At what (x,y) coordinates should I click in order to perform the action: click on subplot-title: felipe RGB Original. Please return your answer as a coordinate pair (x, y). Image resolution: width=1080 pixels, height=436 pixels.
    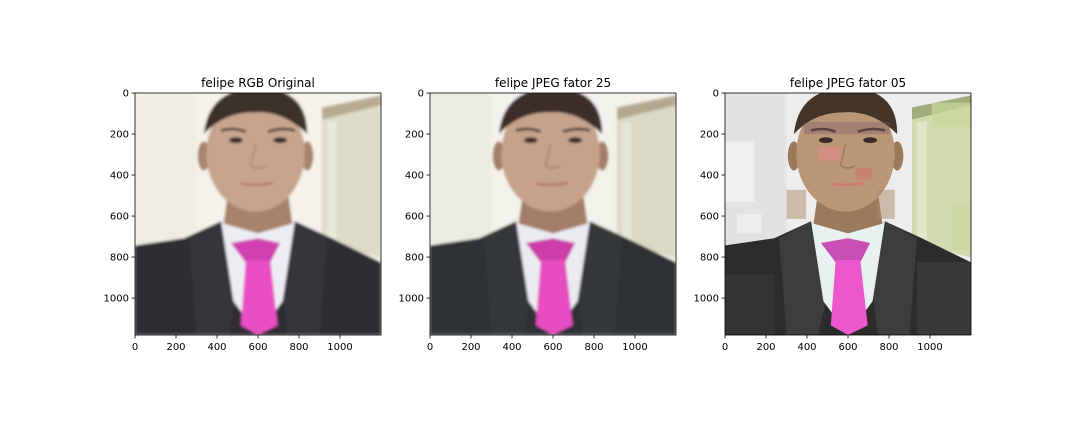
    Looking at the image, I should click on (258, 83).